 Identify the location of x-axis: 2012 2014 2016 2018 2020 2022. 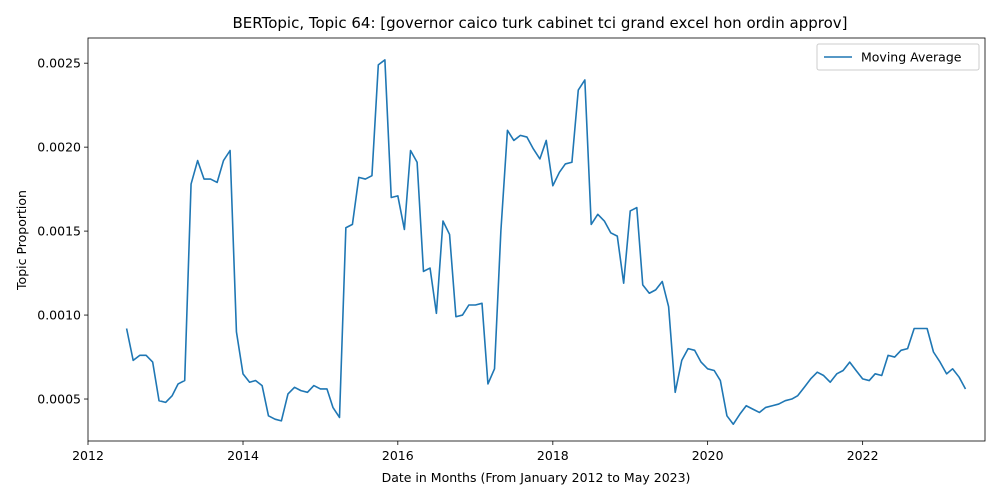
(475, 452).